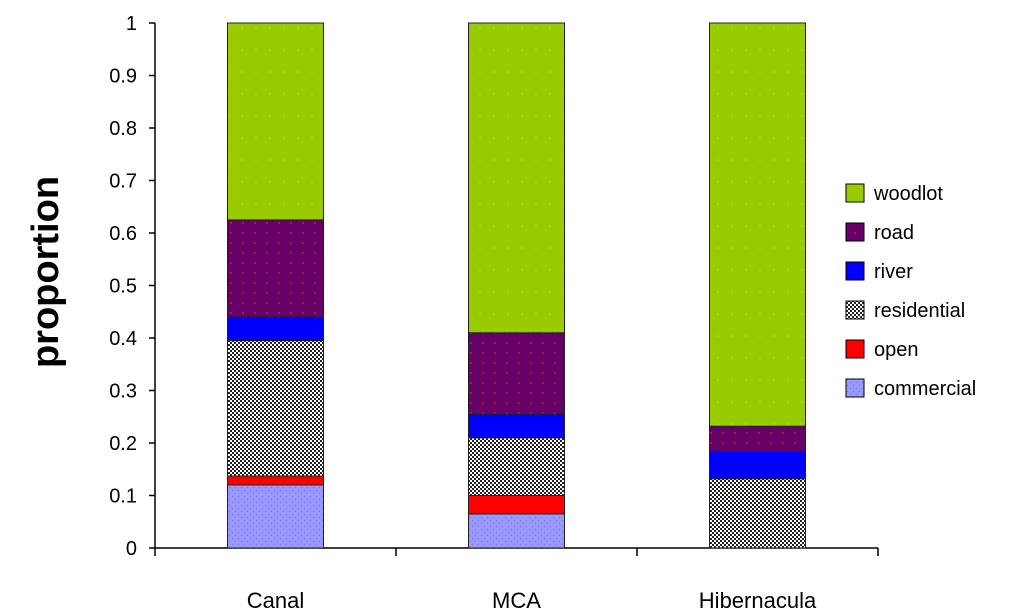  Describe the element at coordinates (123, 182) in the screenshot. I see `y-tick-label: 0.7` at that location.